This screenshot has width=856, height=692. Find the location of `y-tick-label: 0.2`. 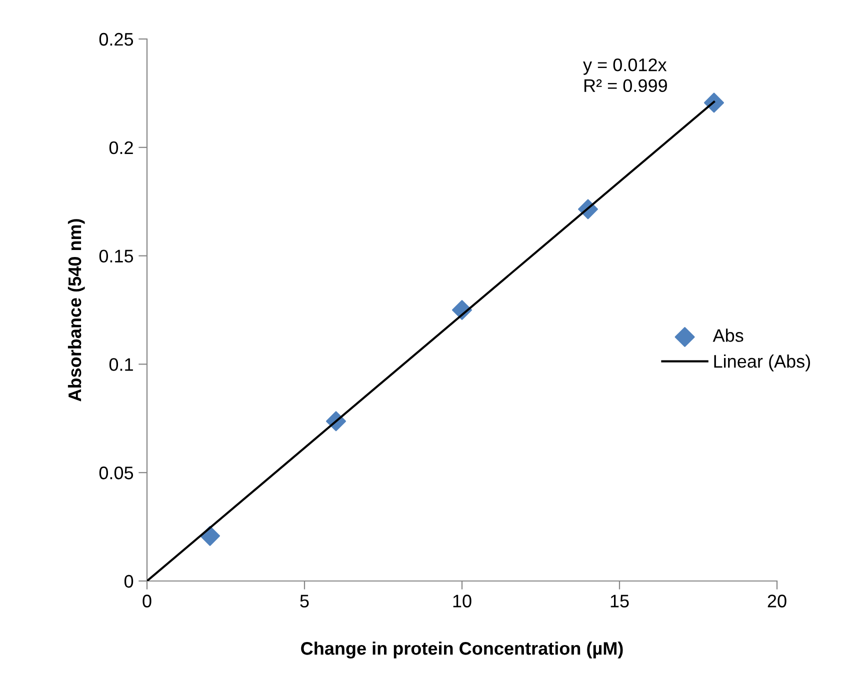

y-tick-label: 0.2 is located at coordinates (121, 147).